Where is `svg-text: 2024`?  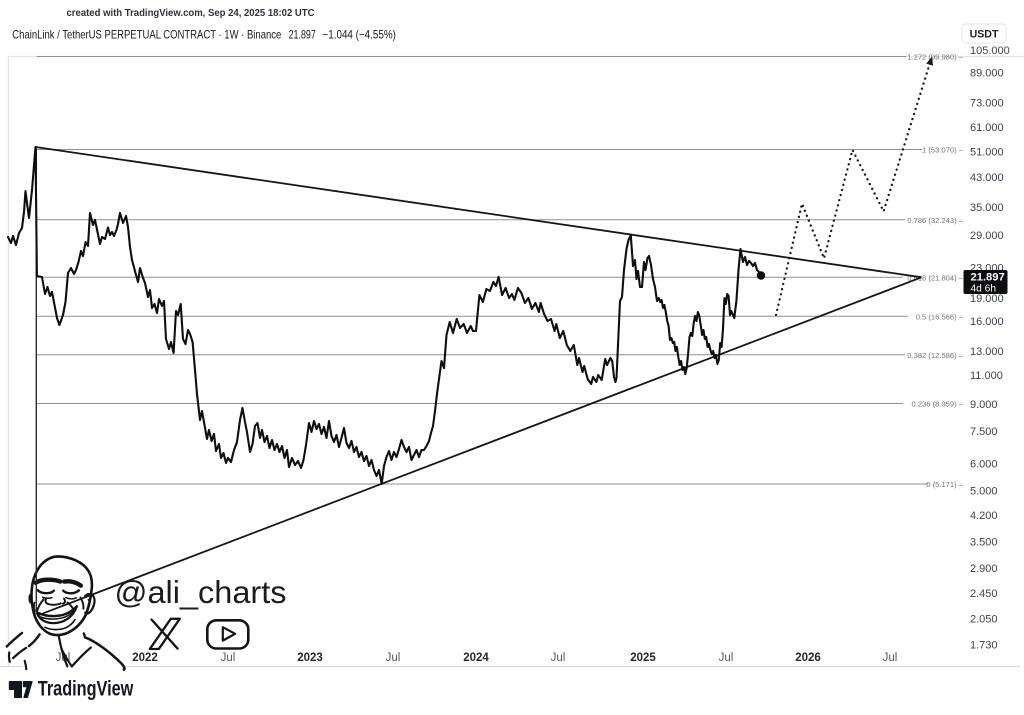
svg-text: 2024 is located at coordinates (476, 658).